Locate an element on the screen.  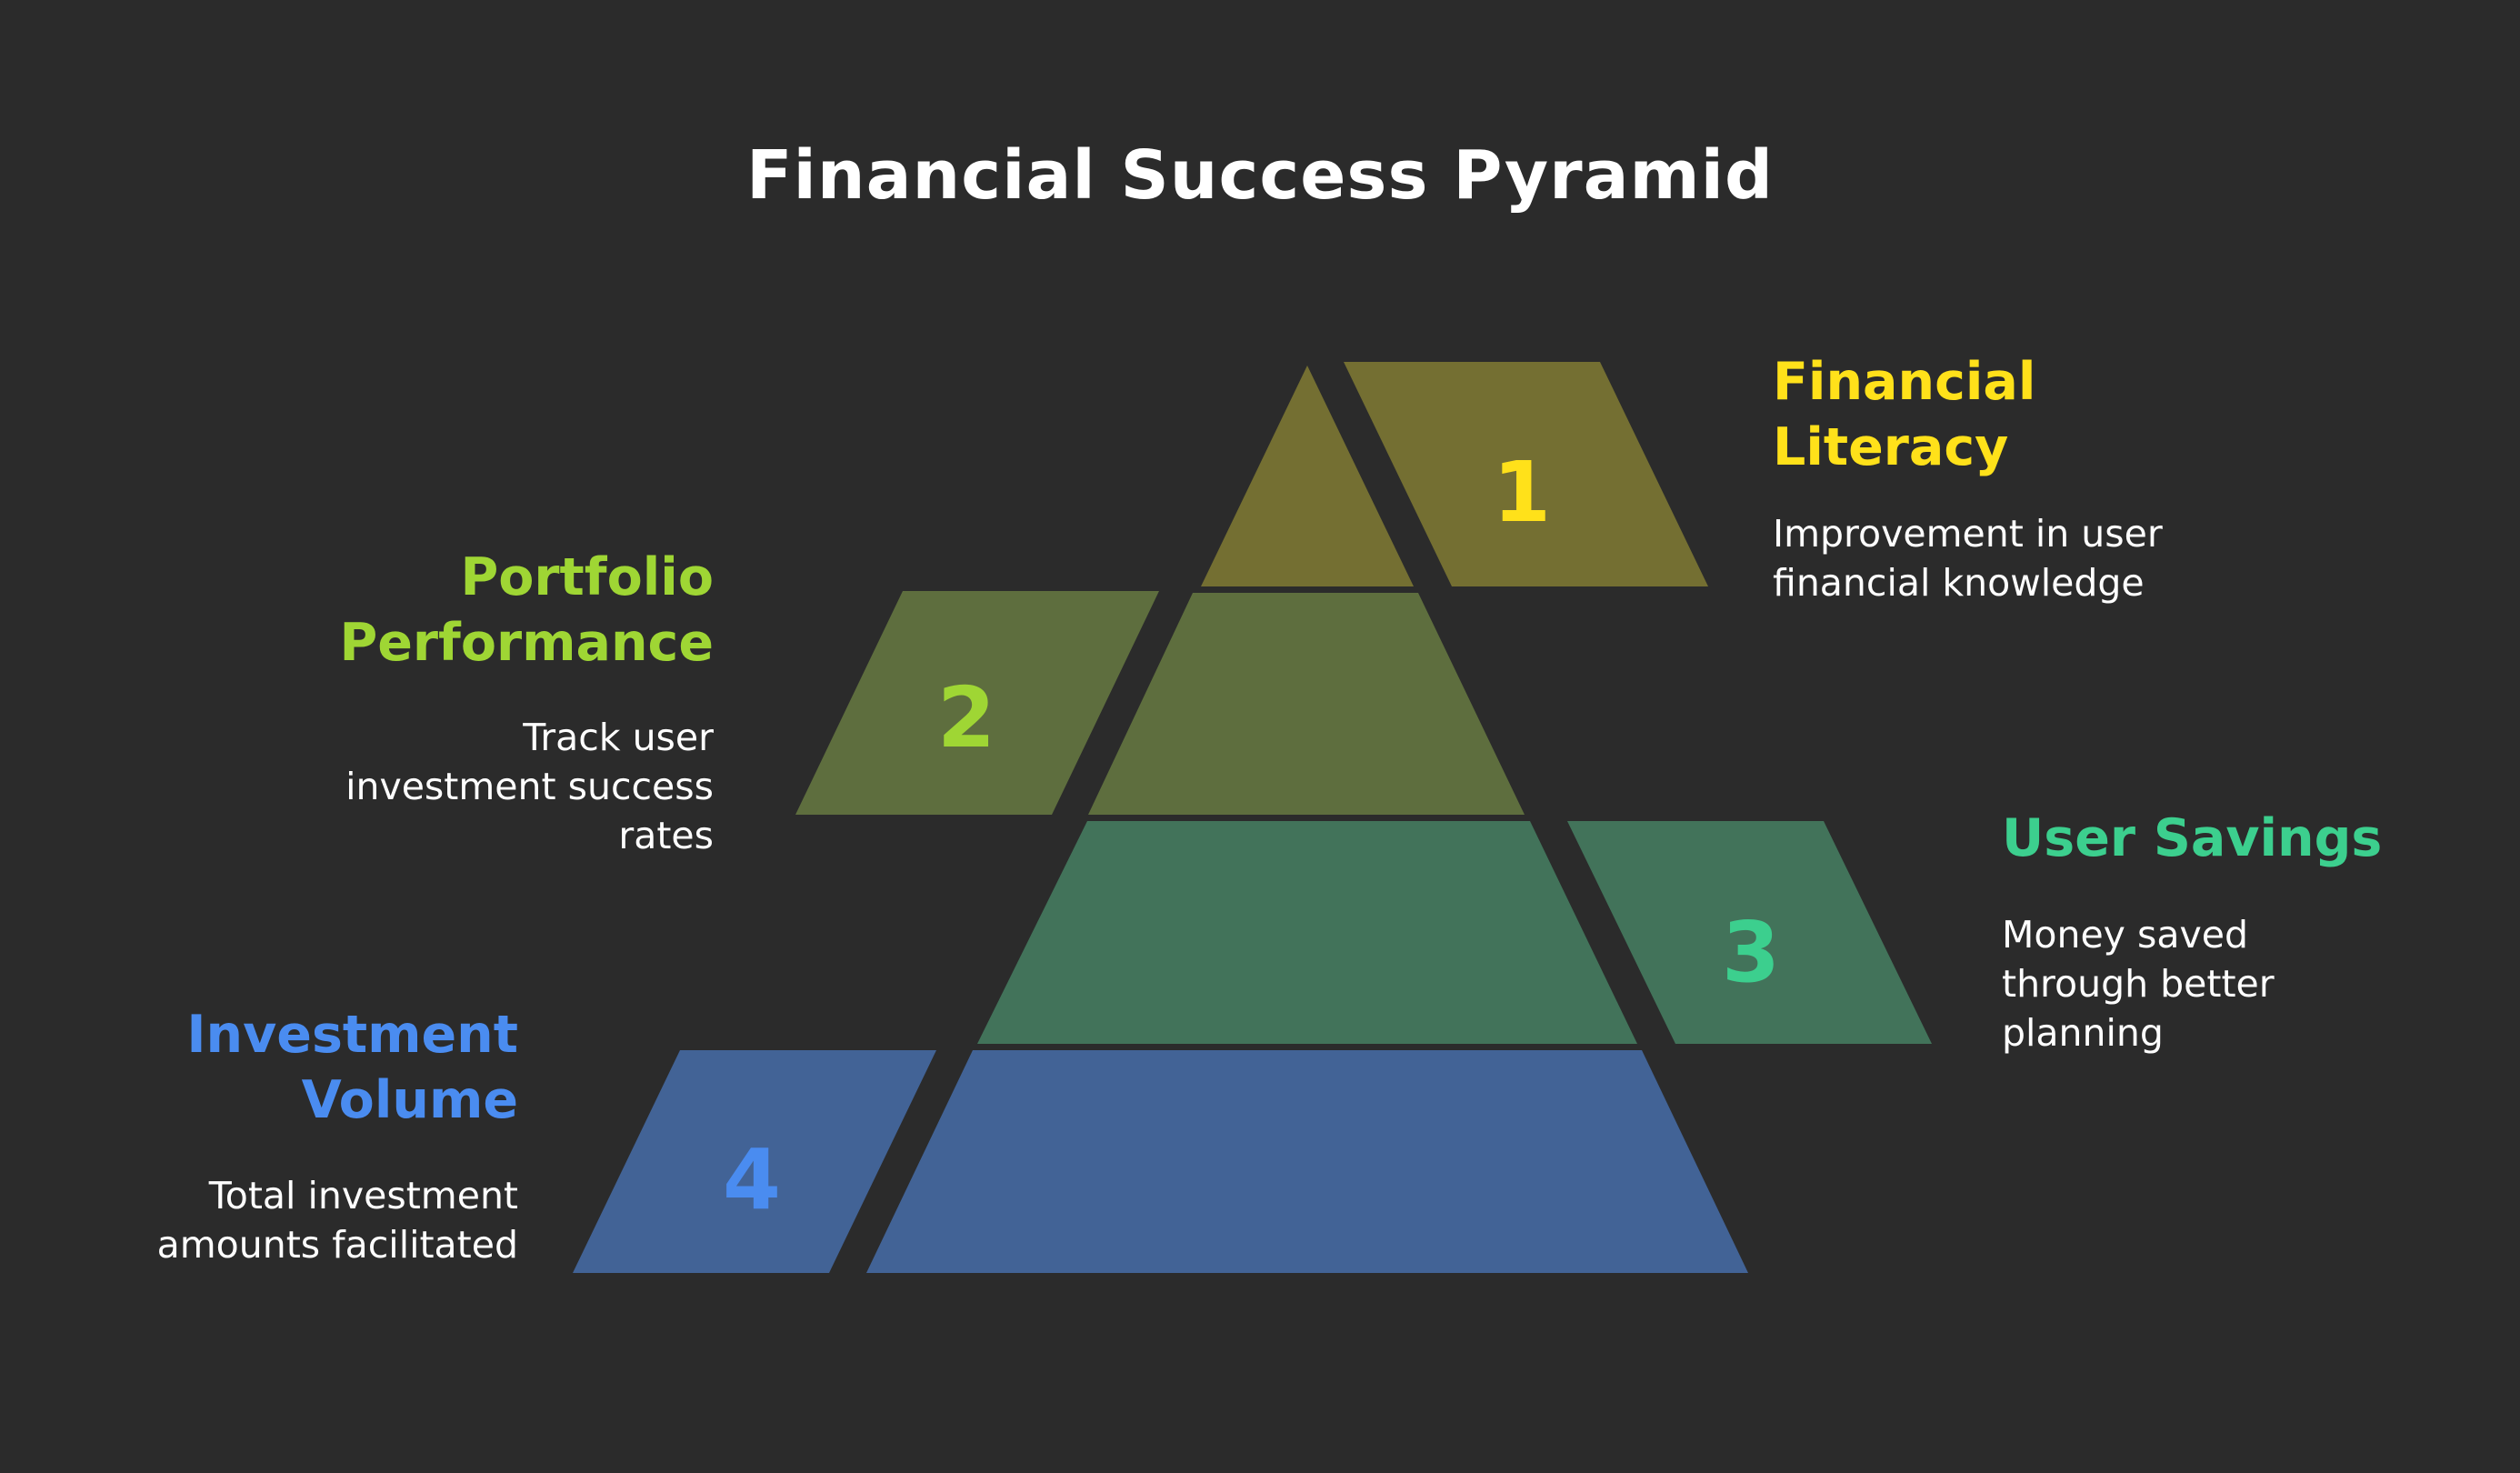
page-title: Financial Success Pyramid is located at coordinates (1260, 175).